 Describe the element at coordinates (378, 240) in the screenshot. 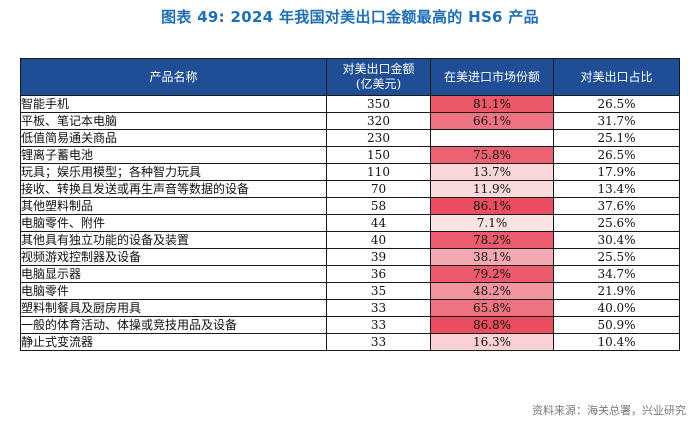

I see `cell-export-amount: 40` at that location.